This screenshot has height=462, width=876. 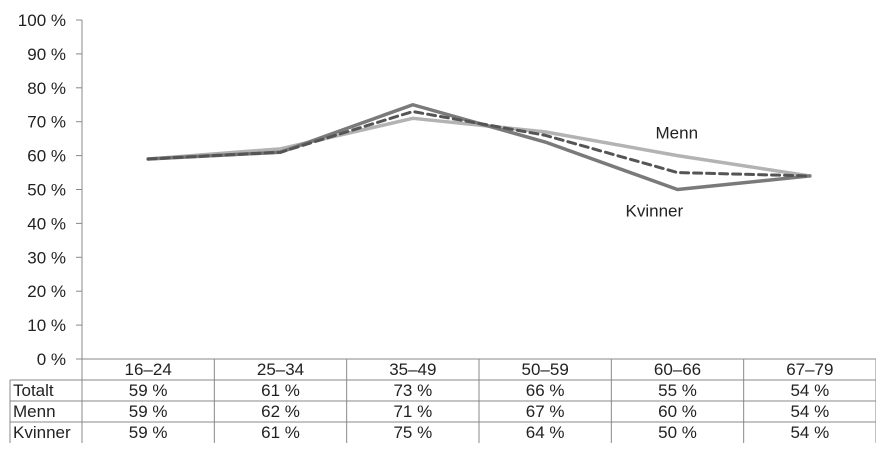 I want to click on y-tick-label: 70 %, so click(x=46, y=122).